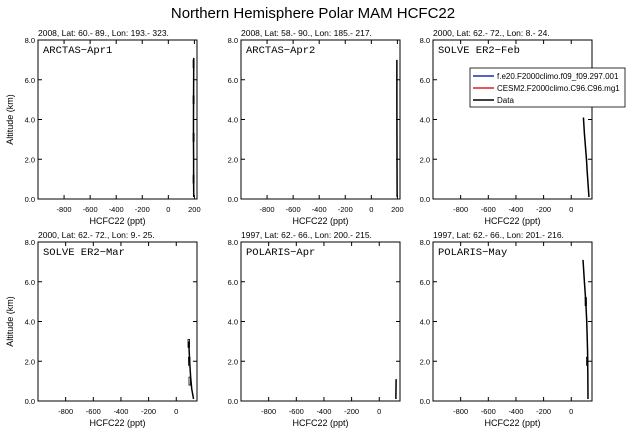 This screenshot has height=436, width=626. I want to click on panel-header: 2000, Lat: 62.- 72., Lon: 9.- 25., so click(96, 235).